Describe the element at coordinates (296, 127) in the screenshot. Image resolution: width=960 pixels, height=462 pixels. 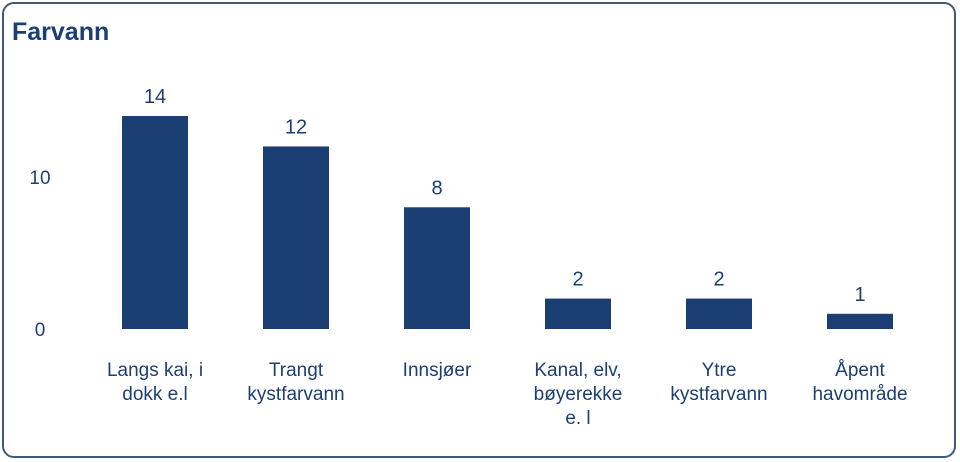
I see `data-label: 12` at that location.